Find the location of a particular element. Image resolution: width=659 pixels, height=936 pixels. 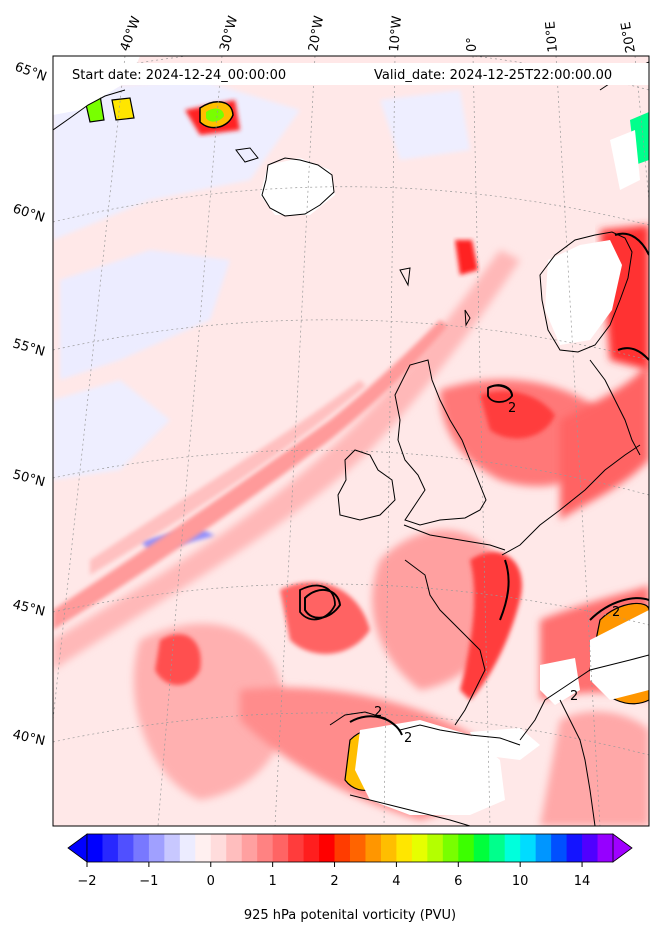

colorbar-tick-label: 14 is located at coordinates (582, 881).